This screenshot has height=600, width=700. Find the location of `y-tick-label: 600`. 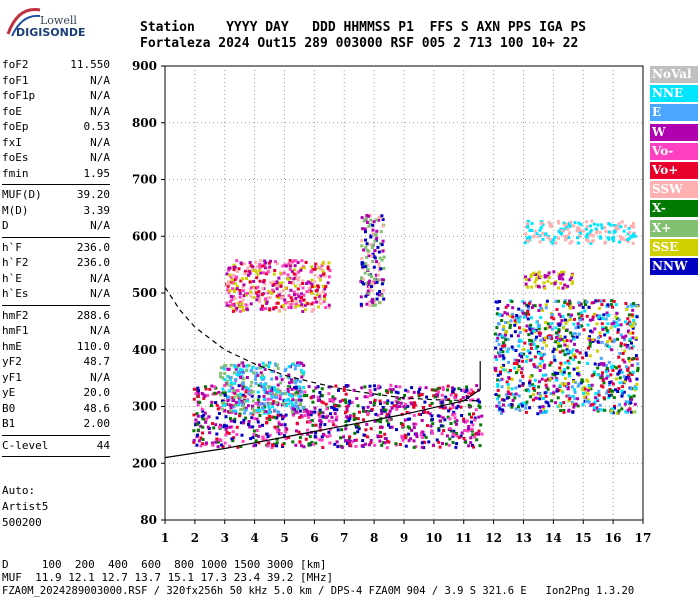

y-tick-label: 600 is located at coordinates (144, 236).